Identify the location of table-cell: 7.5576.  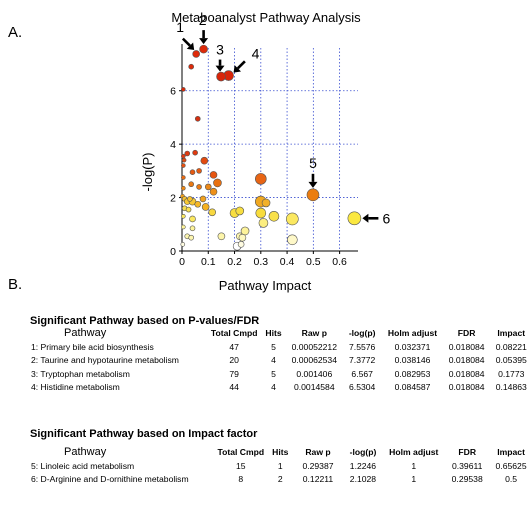
(362, 346).